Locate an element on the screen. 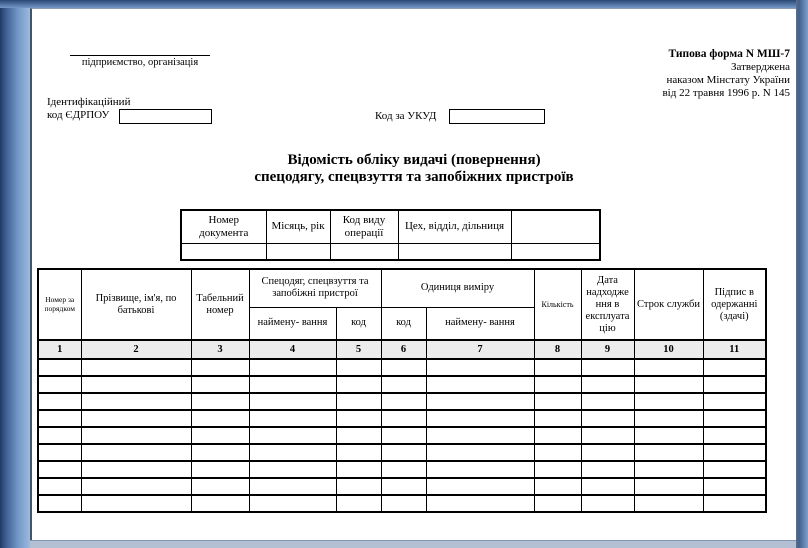 Image resolution: width=808 pixels, height=548 pixels. edrpou-label: Ідентифікаційний код ЄДРПОУ is located at coordinates (89, 108).